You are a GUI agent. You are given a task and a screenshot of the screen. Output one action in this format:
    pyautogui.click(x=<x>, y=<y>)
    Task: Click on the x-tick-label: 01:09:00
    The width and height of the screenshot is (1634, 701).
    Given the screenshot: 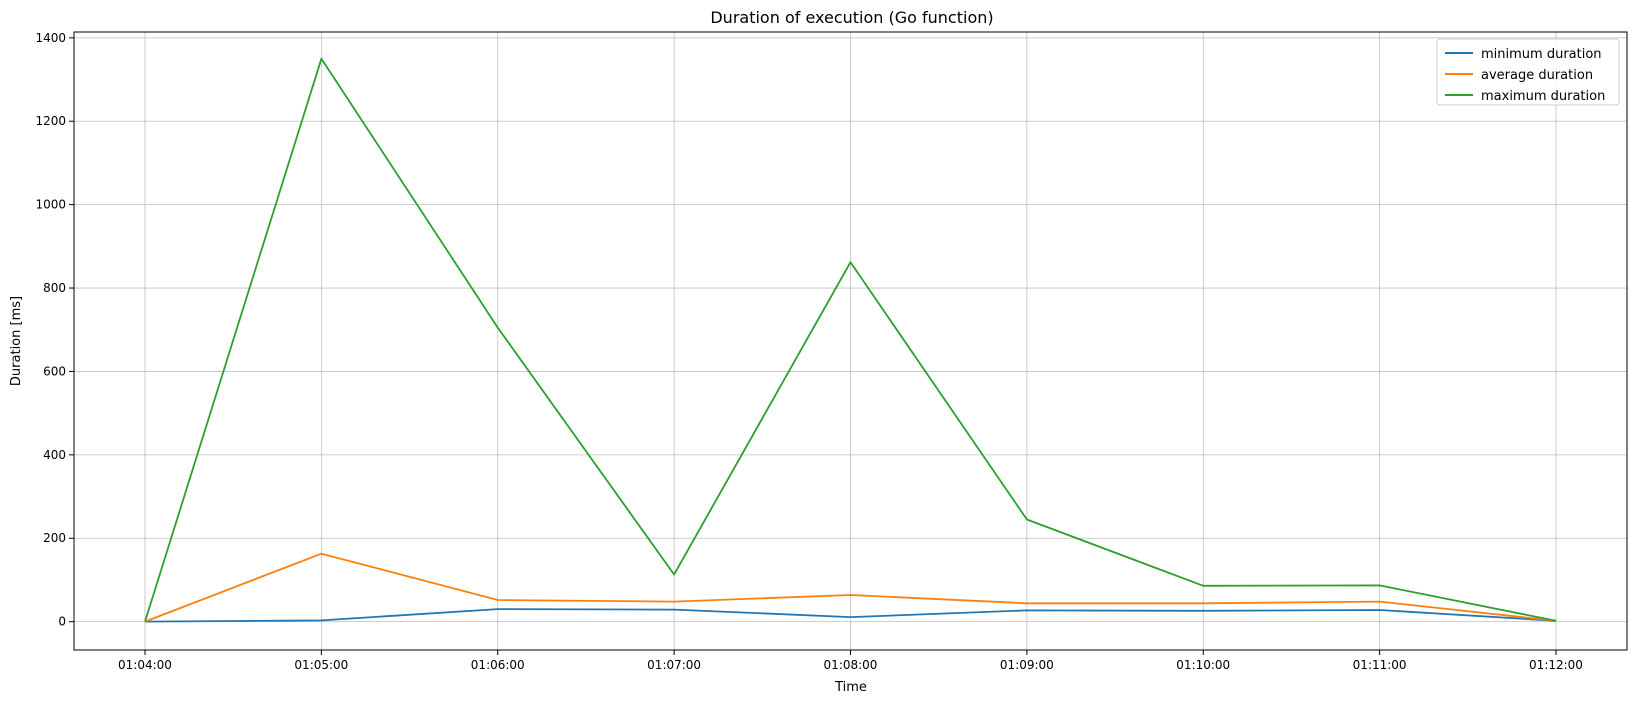 What is the action you would take?
    pyautogui.click(x=1027, y=665)
    